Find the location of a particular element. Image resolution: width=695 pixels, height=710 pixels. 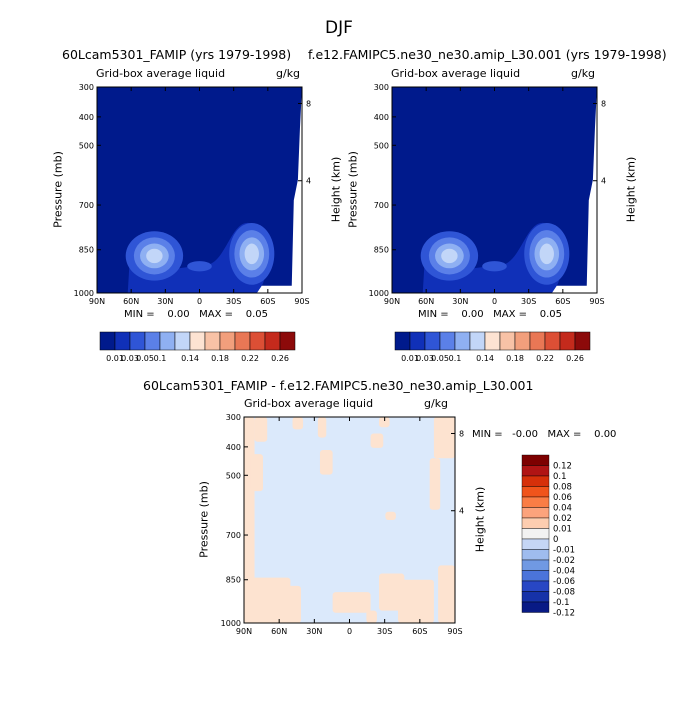

colorbar-label: -0.08 is located at coordinates (564, 593).